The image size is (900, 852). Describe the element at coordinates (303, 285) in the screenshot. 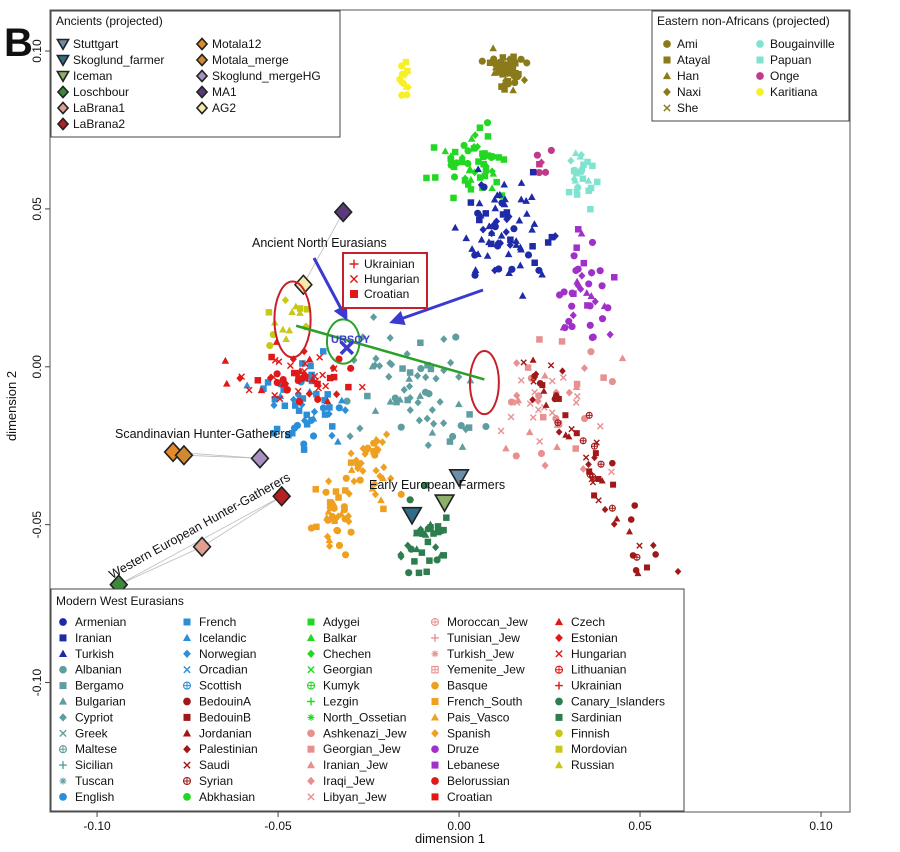

I see `ancient-point-ag2` at that location.